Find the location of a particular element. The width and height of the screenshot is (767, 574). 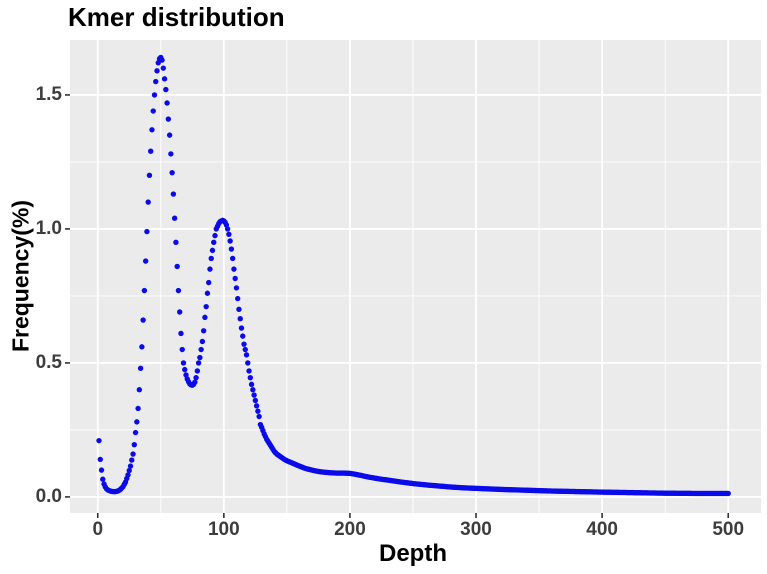

x-tick-label: 200 is located at coordinates (350, 529).